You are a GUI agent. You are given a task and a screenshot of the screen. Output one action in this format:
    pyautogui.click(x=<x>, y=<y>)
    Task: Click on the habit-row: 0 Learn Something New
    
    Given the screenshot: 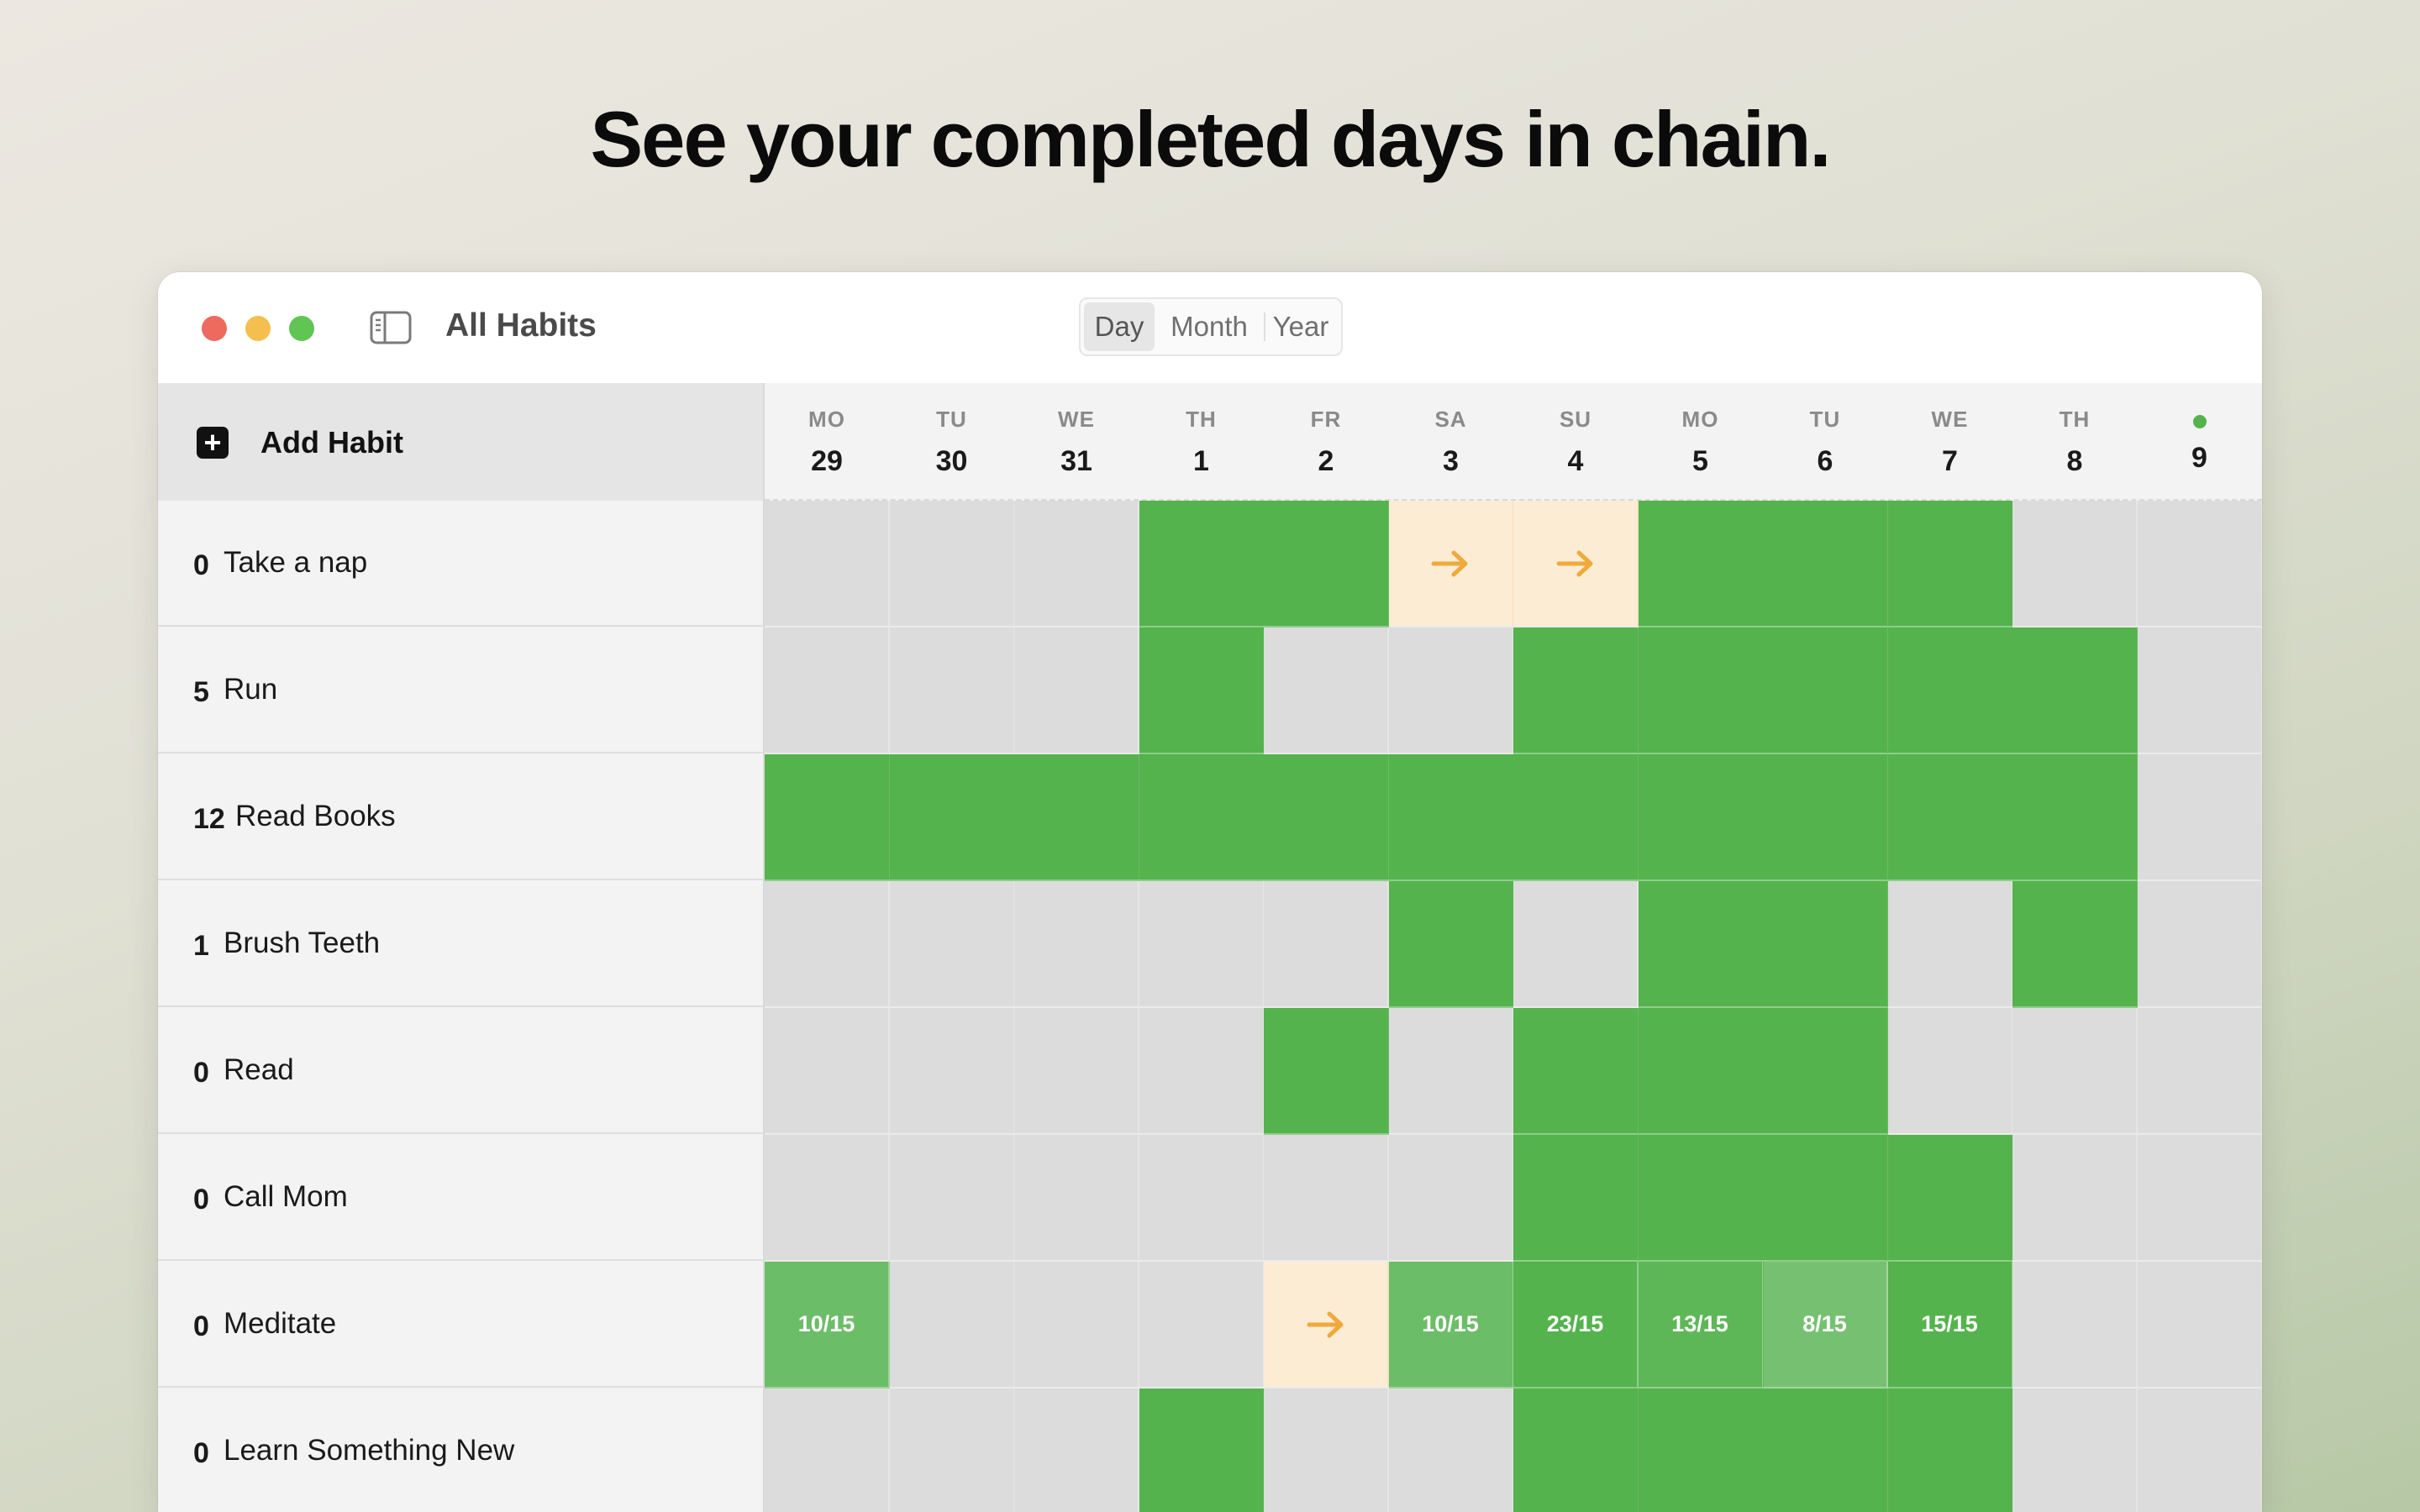 What is the action you would take?
    pyautogui.click(x=461, y=1450)
    